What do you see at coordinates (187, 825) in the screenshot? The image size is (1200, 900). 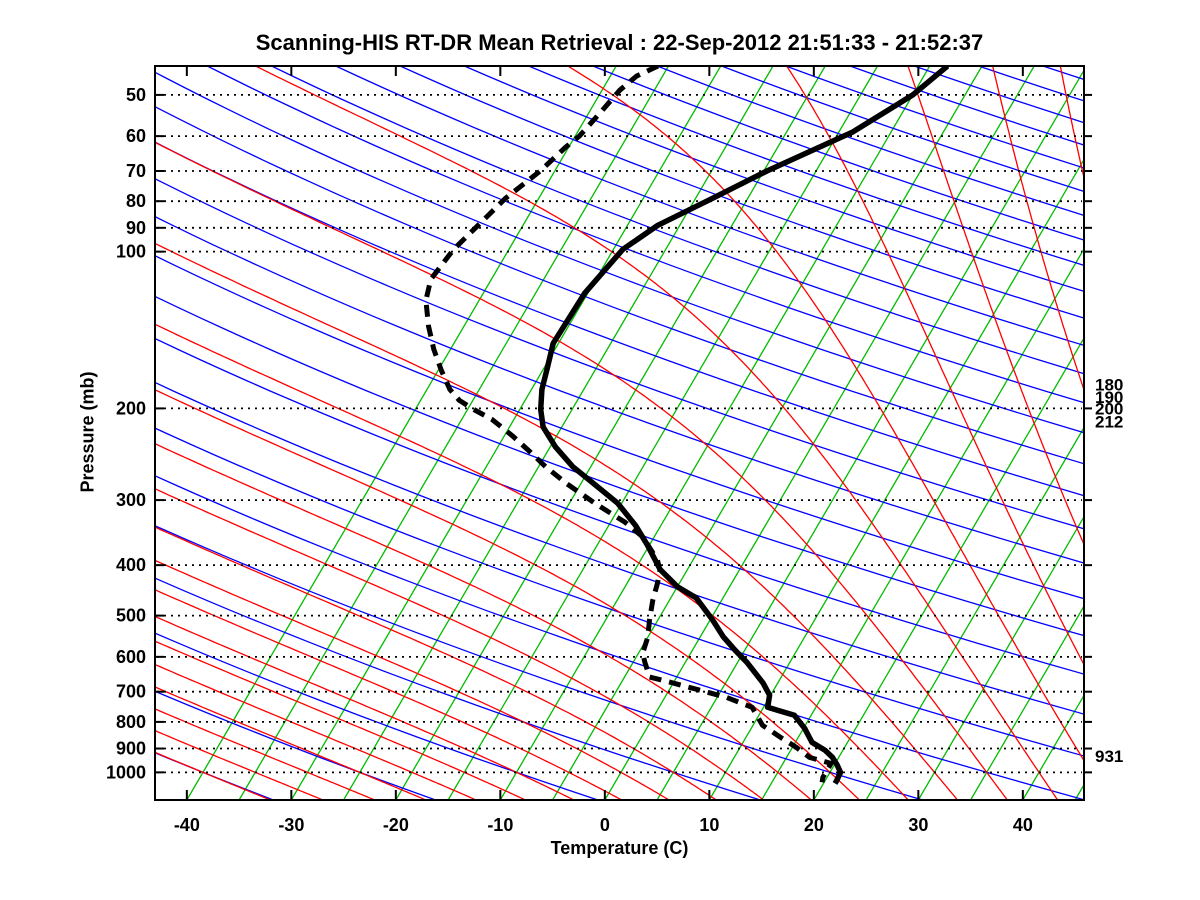 I see `tick-label: -40` at bounding box center [187, 825].